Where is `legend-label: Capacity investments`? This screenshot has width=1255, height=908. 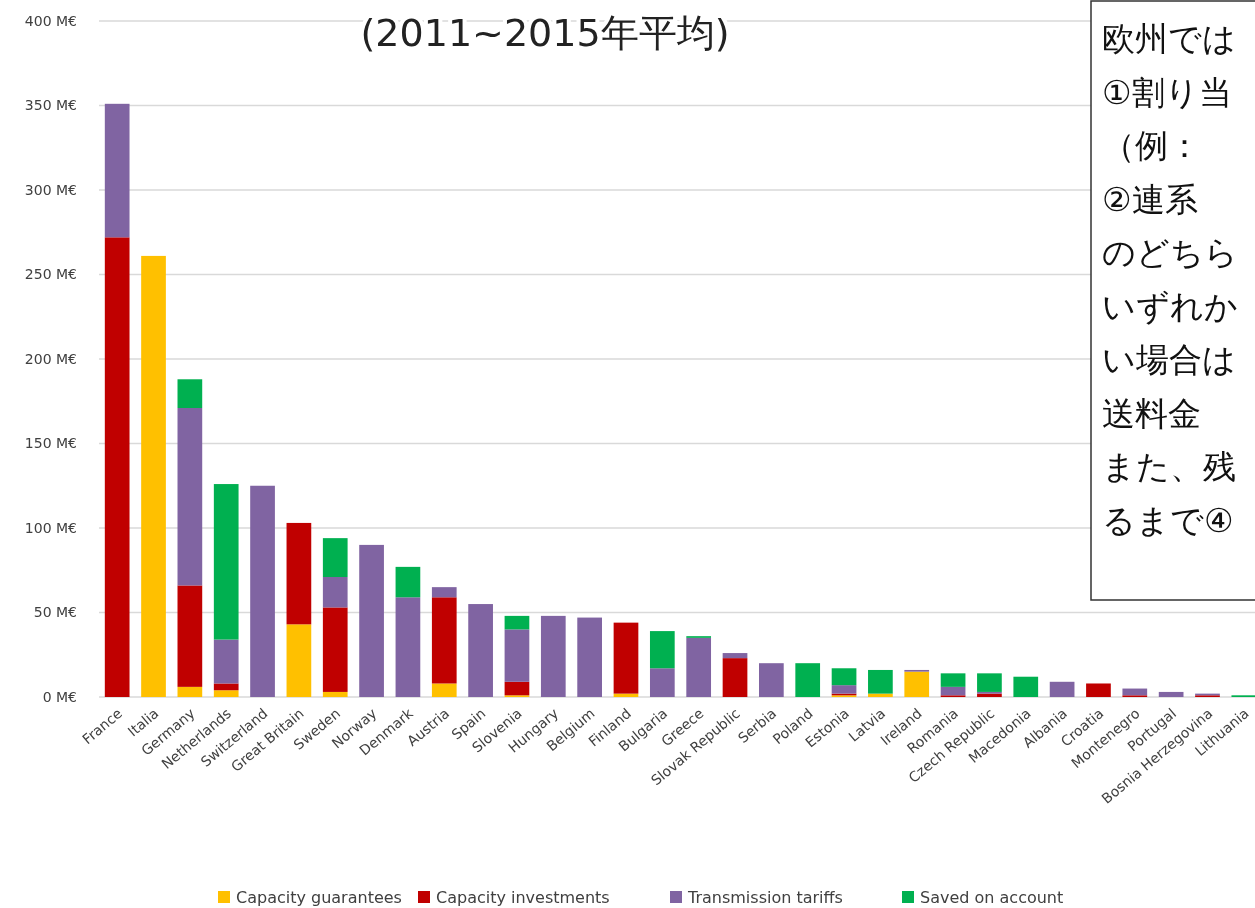
legend-label: Capacity investments is located at coordinates (523, 897).